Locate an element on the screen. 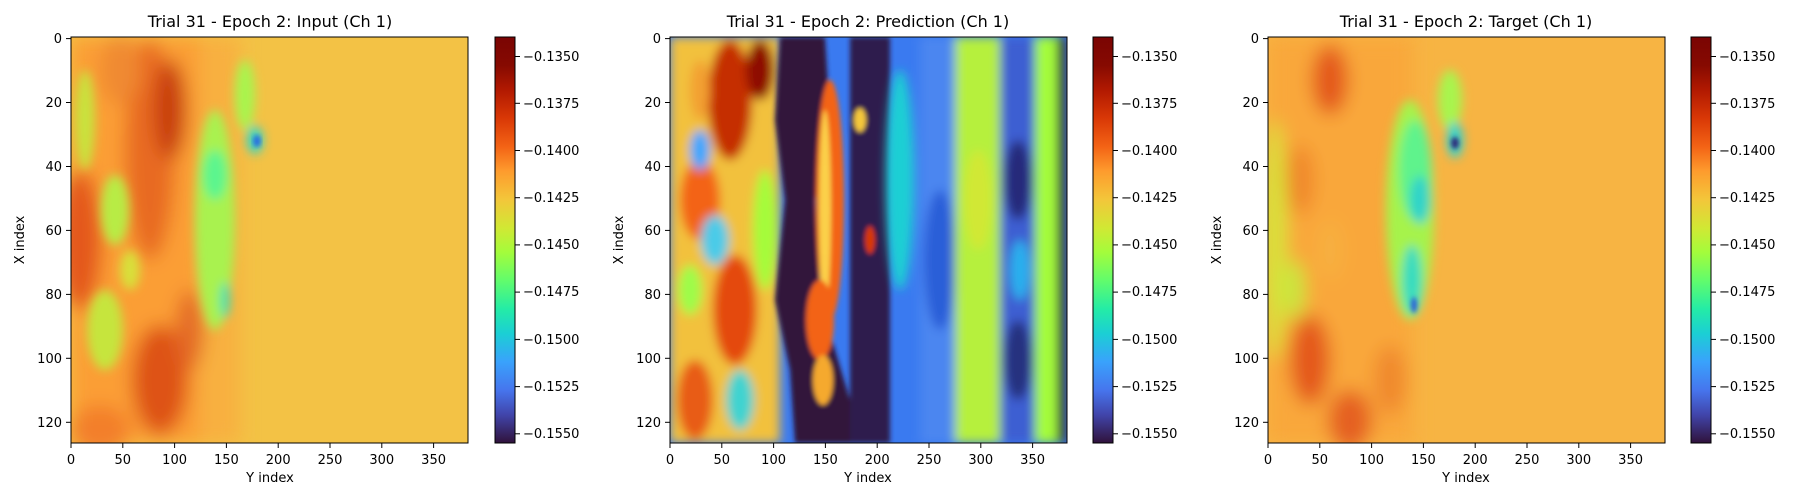  chart-title: Trial 31 - Epoch 2: Prediction (Ch 1) is located at coordinates (867, 21).